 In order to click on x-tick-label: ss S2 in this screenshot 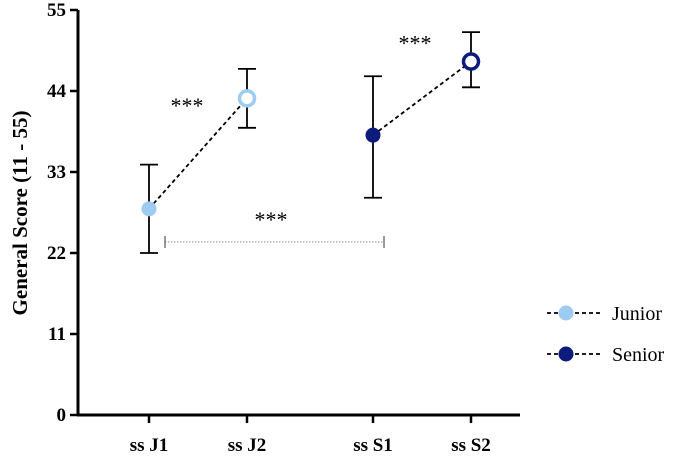, I will do `click(471, 445)`.